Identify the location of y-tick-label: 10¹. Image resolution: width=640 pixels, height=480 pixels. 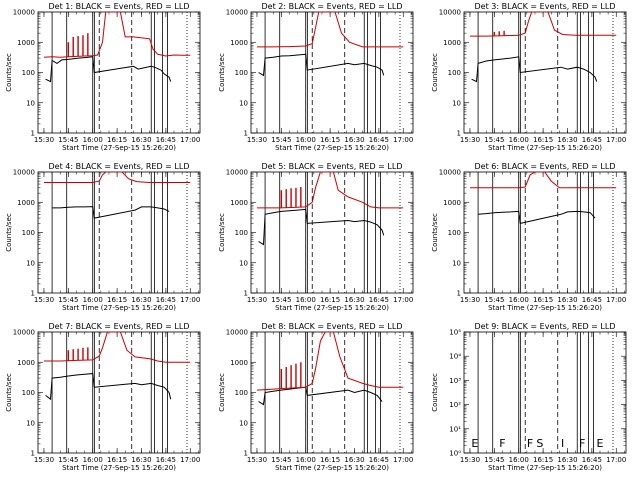
(455, 429).